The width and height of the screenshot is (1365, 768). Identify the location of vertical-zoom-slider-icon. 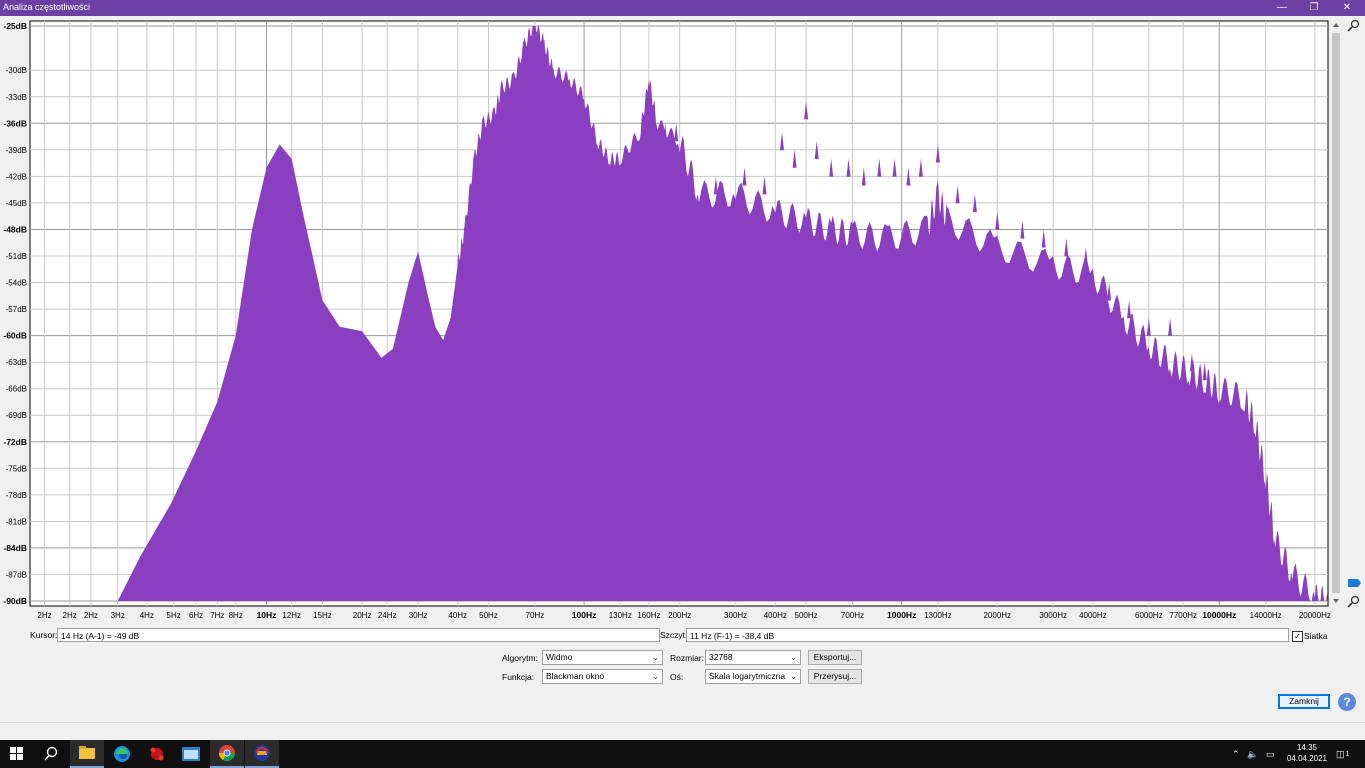
(1354, 583).